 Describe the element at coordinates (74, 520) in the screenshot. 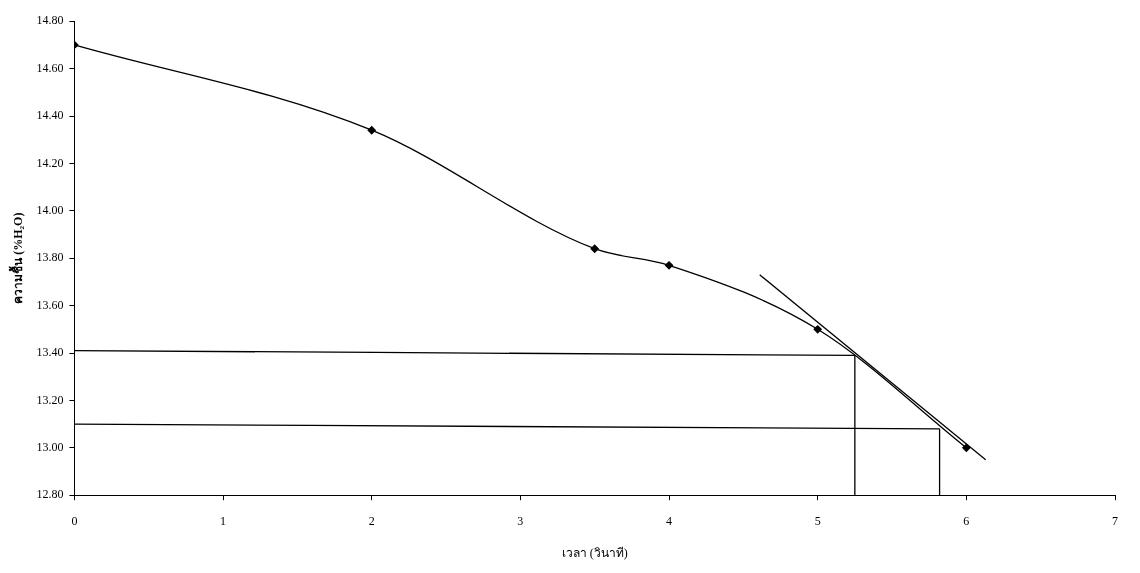

I see `x-tick-label: 0` at that location.